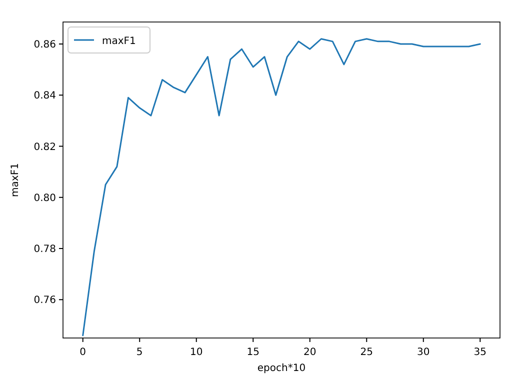  I want to click on y-tick-label: 0.76, so click(45, 300).